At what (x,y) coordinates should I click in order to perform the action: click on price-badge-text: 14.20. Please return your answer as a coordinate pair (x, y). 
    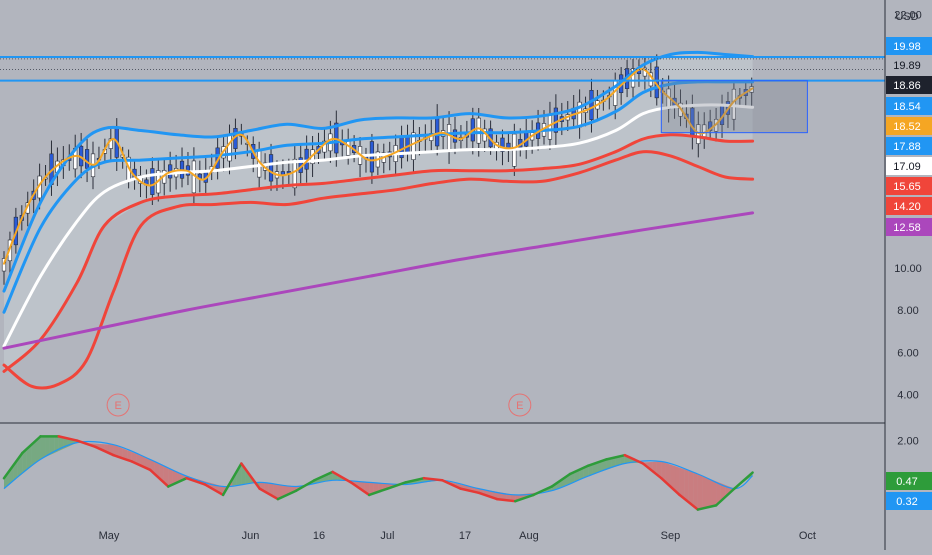
    Looking at the image, I should click on (907, 207).